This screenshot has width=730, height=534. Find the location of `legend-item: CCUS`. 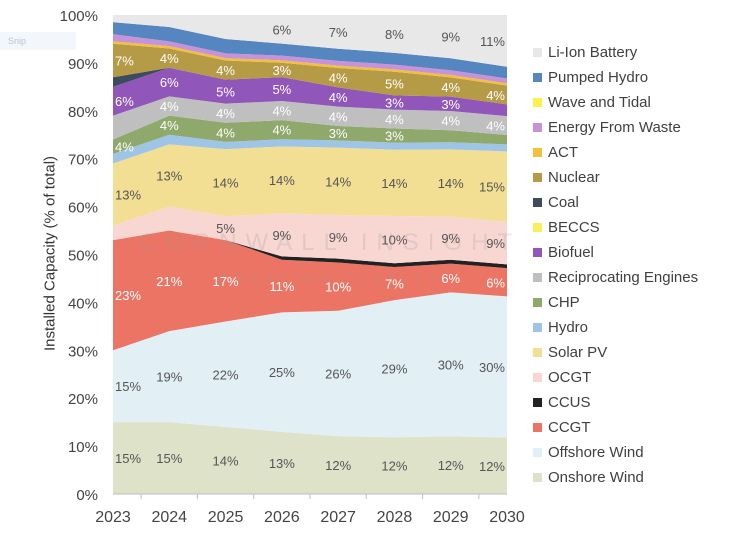

legend-item: CCUS is located at coordinates (615, 402).